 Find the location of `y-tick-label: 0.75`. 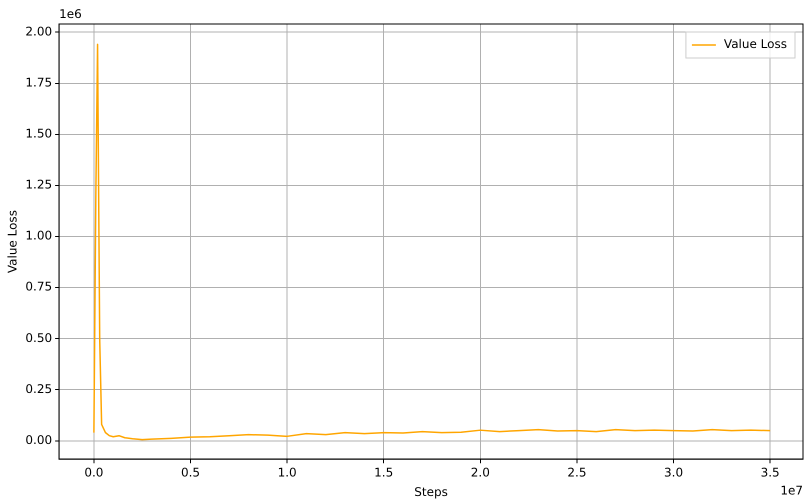

y-tick-label: 0.75 is located at coordinates (38, 287).